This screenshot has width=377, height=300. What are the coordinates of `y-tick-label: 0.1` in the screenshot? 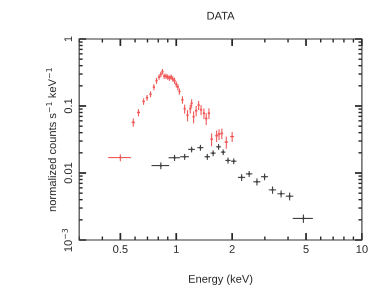 It's located at (68, 106).